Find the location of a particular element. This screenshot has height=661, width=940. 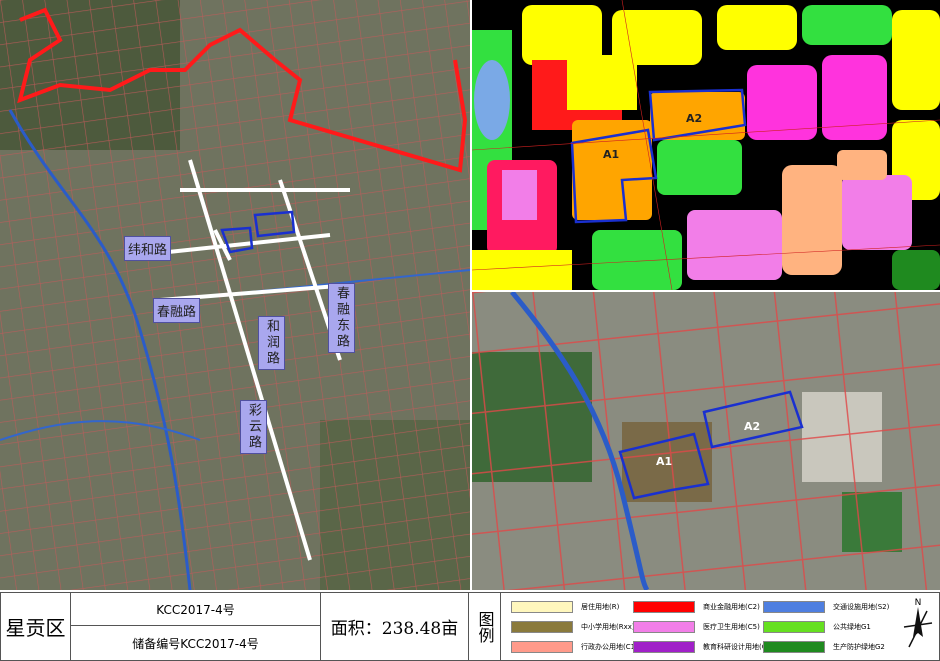

road-label: 纬和路 is located at coordinates (148, 248).